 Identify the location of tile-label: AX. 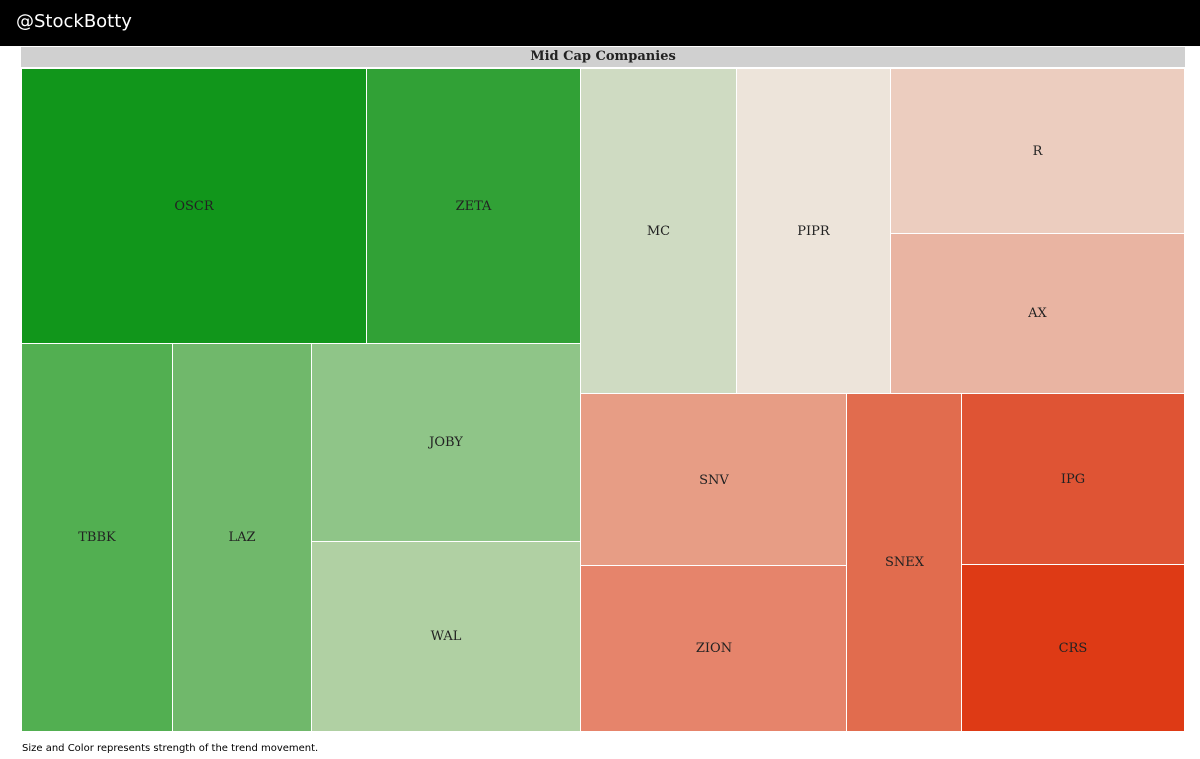
(1037, 313).